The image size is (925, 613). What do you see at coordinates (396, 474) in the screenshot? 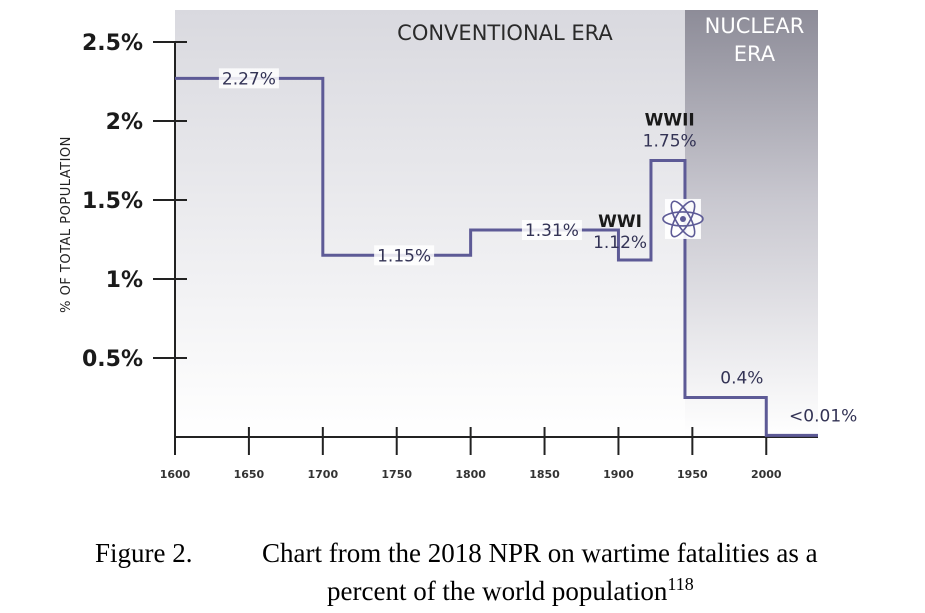
I see `x-tick-label: 1750` at bounding box center [396, 474].